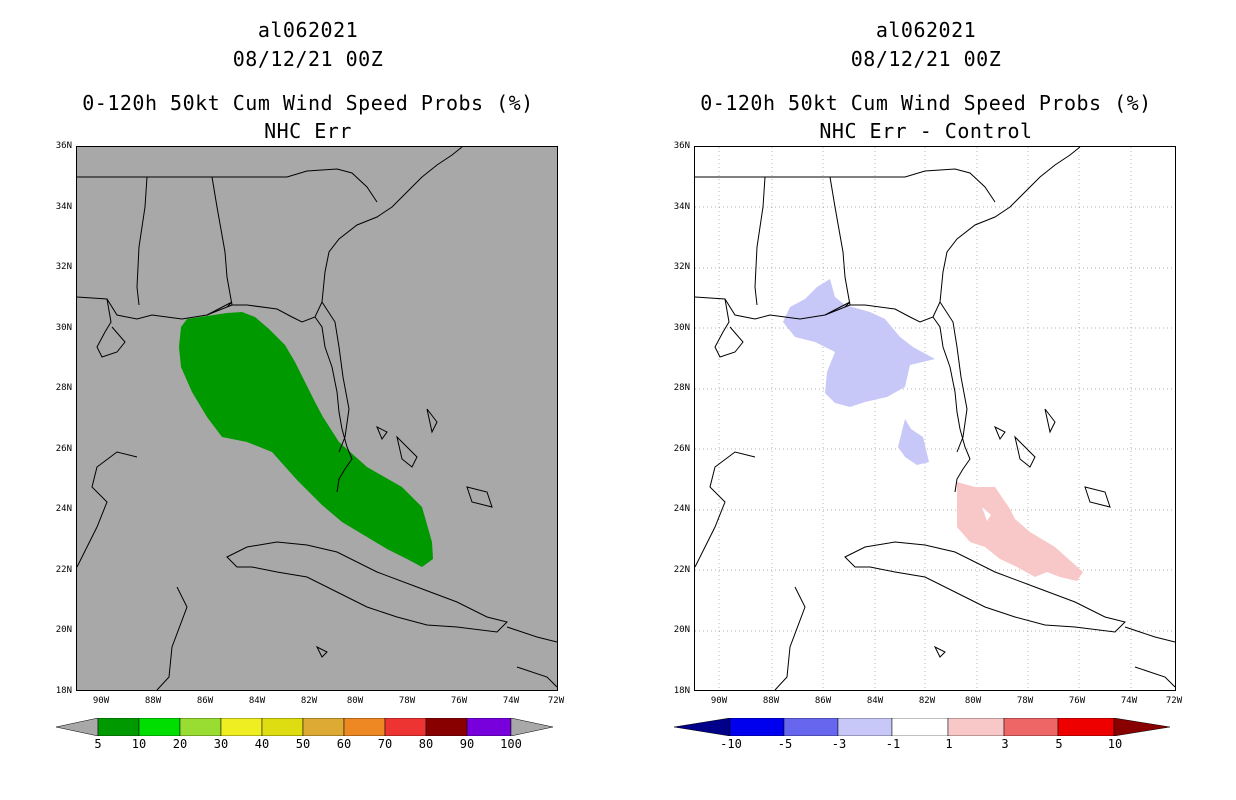 The image size is (1236, 800). What do you see at coordinates (180, 744) in the screenshot?
I see `colorbar-label: 20` at bounding box center [180, 744].